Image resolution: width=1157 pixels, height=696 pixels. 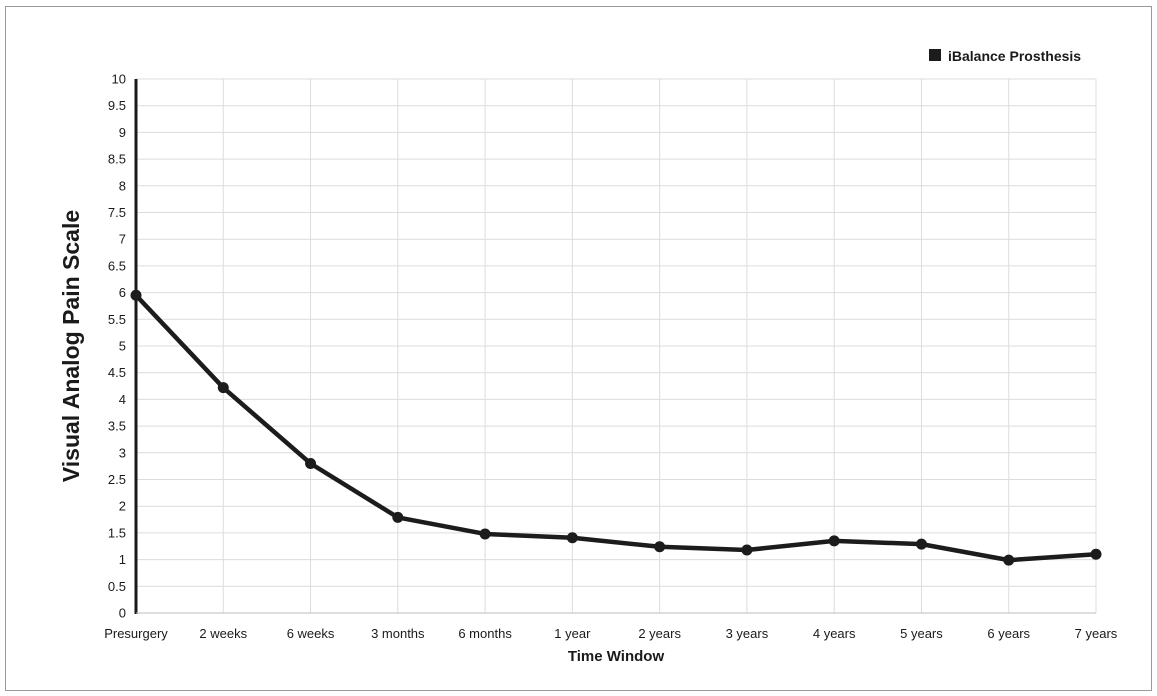 What do you see at coordinates (485, 633) in the screenshot?
I see `x-tick-label: 6 months` at bounding box center [485, 633].